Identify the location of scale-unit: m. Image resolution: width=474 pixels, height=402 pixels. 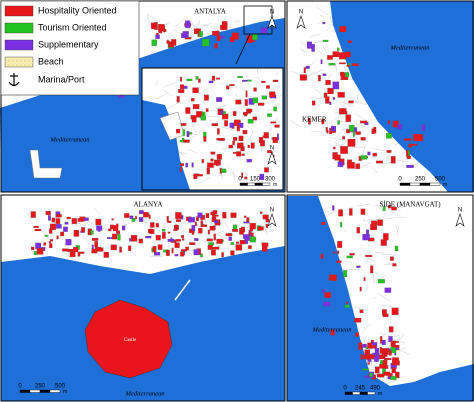
(380, 394).